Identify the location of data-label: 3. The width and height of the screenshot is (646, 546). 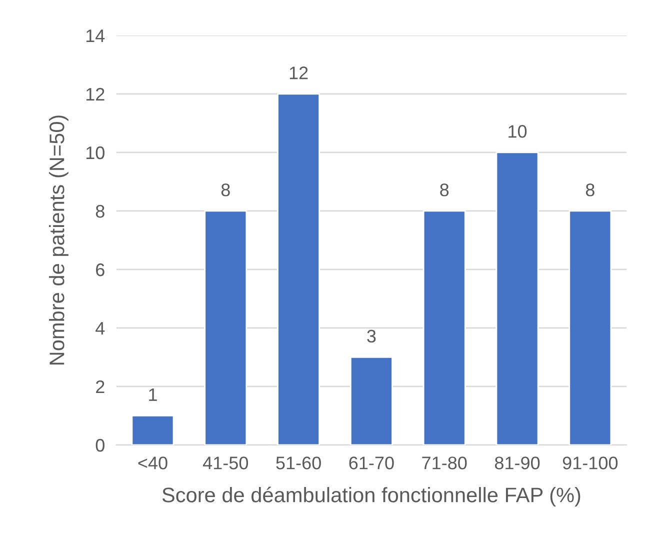
(371, 336).